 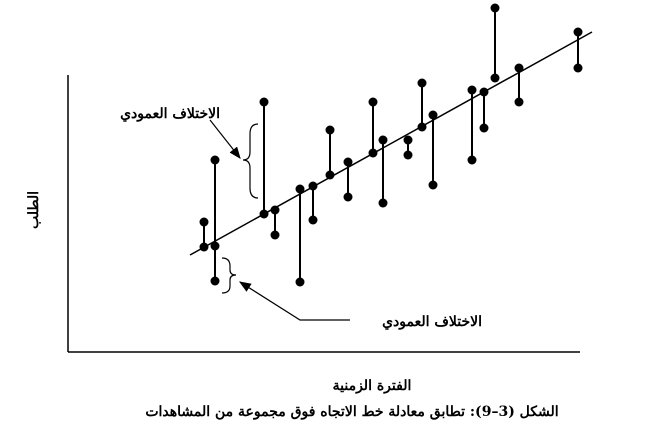 What do you see at coordinates (372, 386) in the screenshot?
I see `x-axis-label: الفترة الزمنية` at bounding box center [372, 386].